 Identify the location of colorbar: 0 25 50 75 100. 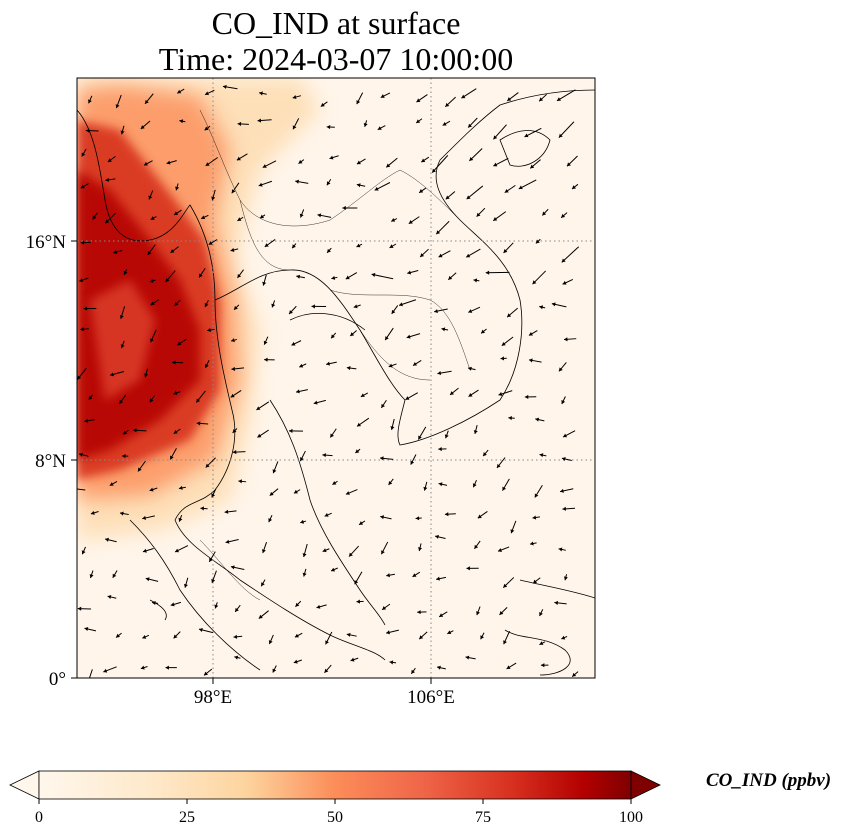
(335, 798).